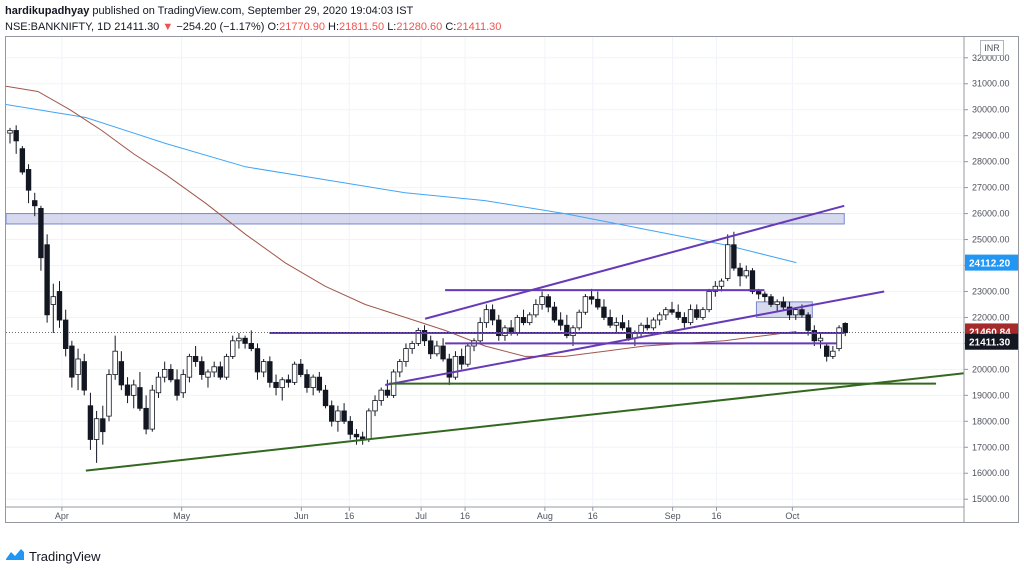  Describe the element at coordinates (301, 516) in the screenshot. I see `x-tick-label: Jun` at that location.